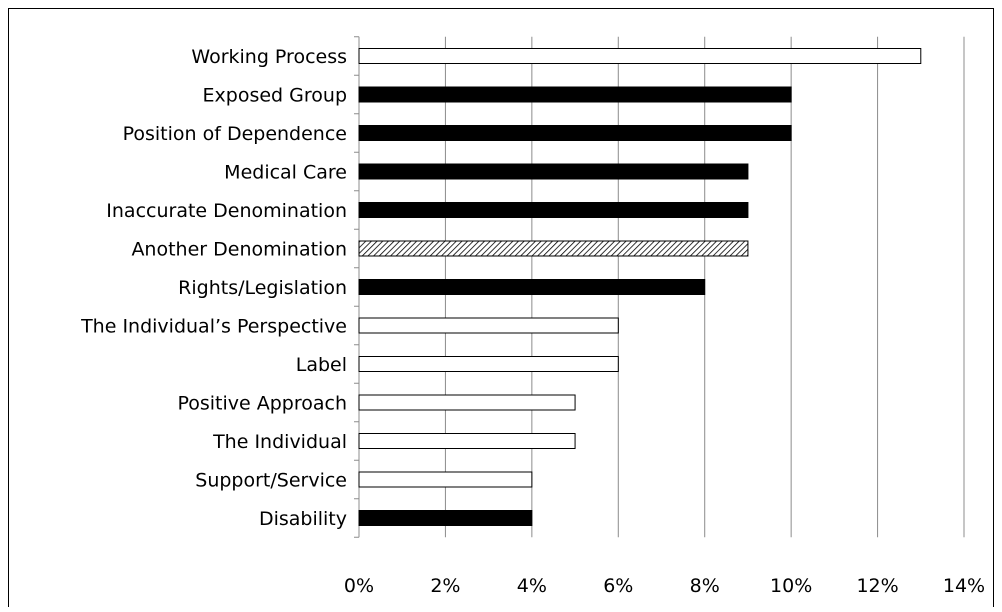 This screenshot has height=612, width=1002. What do you see at coordinates (445, 586) in the screenshot?
I see `x-tick-label: 2%` at bounding box center [445, 586].